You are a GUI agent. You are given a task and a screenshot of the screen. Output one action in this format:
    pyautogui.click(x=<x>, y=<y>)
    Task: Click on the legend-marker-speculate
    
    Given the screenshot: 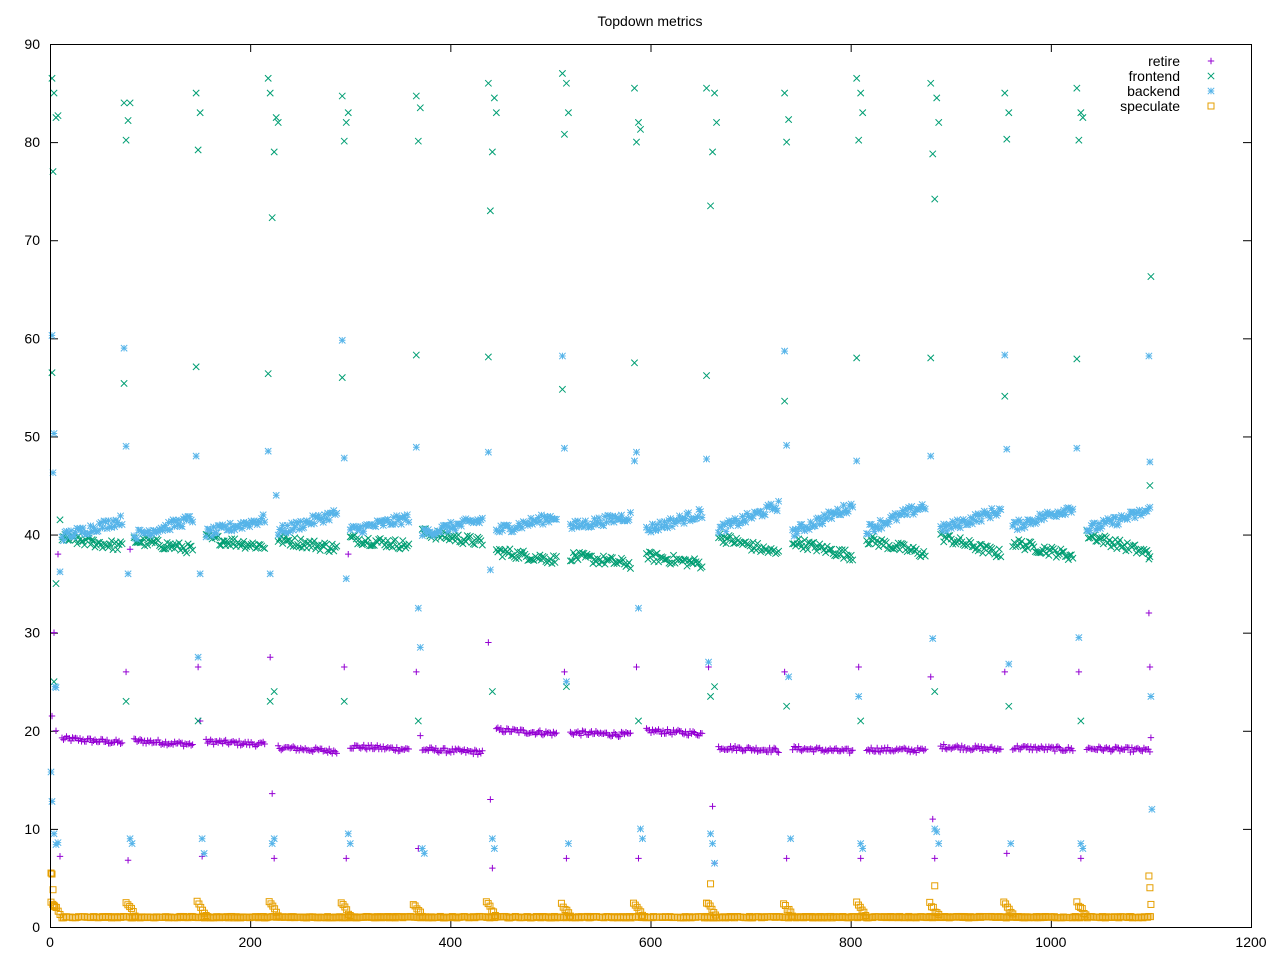 What is the action you would take?
    pyautogui.click(x=1211, y=106)
    